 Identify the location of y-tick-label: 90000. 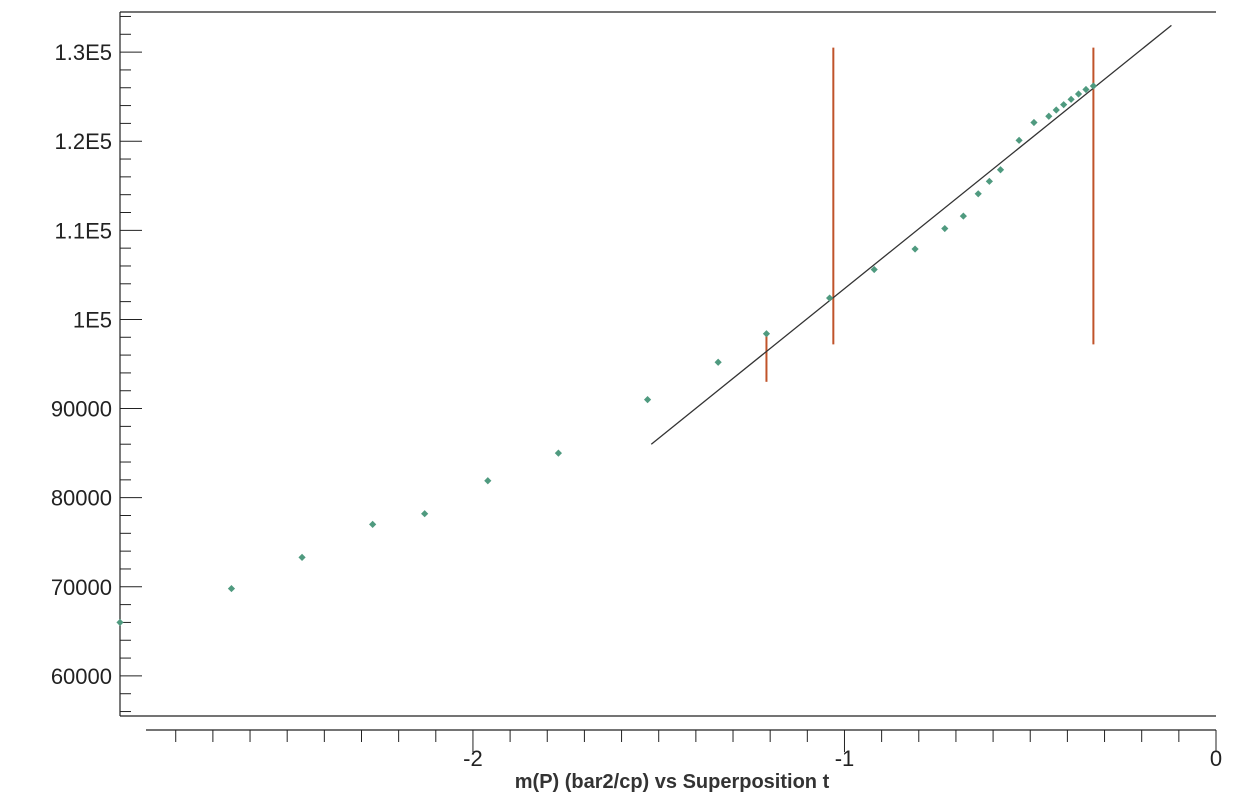
(81, 409).